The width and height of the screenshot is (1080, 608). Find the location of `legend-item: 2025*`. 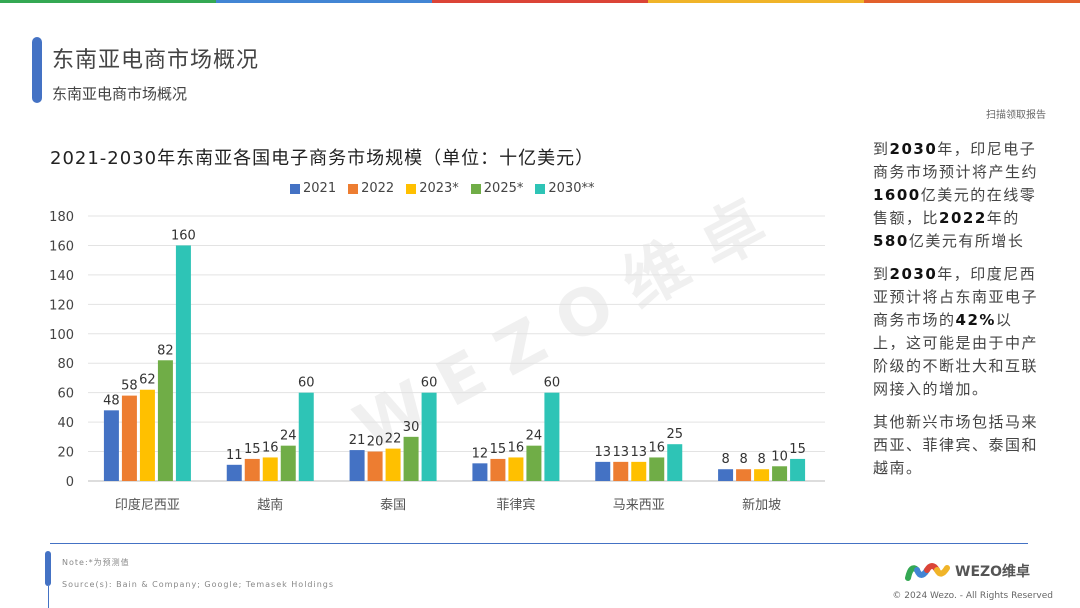

legend-item: 2025* is located at coordinates (496, 188).